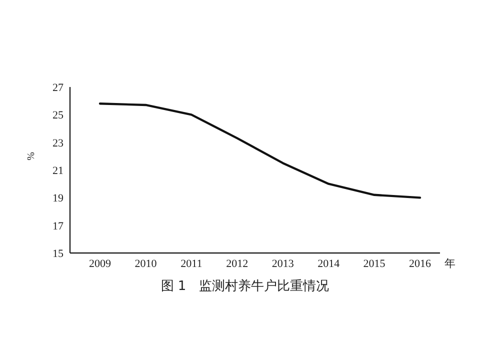  Describe the element at coordinates (58, 143) in the screenshot. I see `y-tick-label: 23` at that location.